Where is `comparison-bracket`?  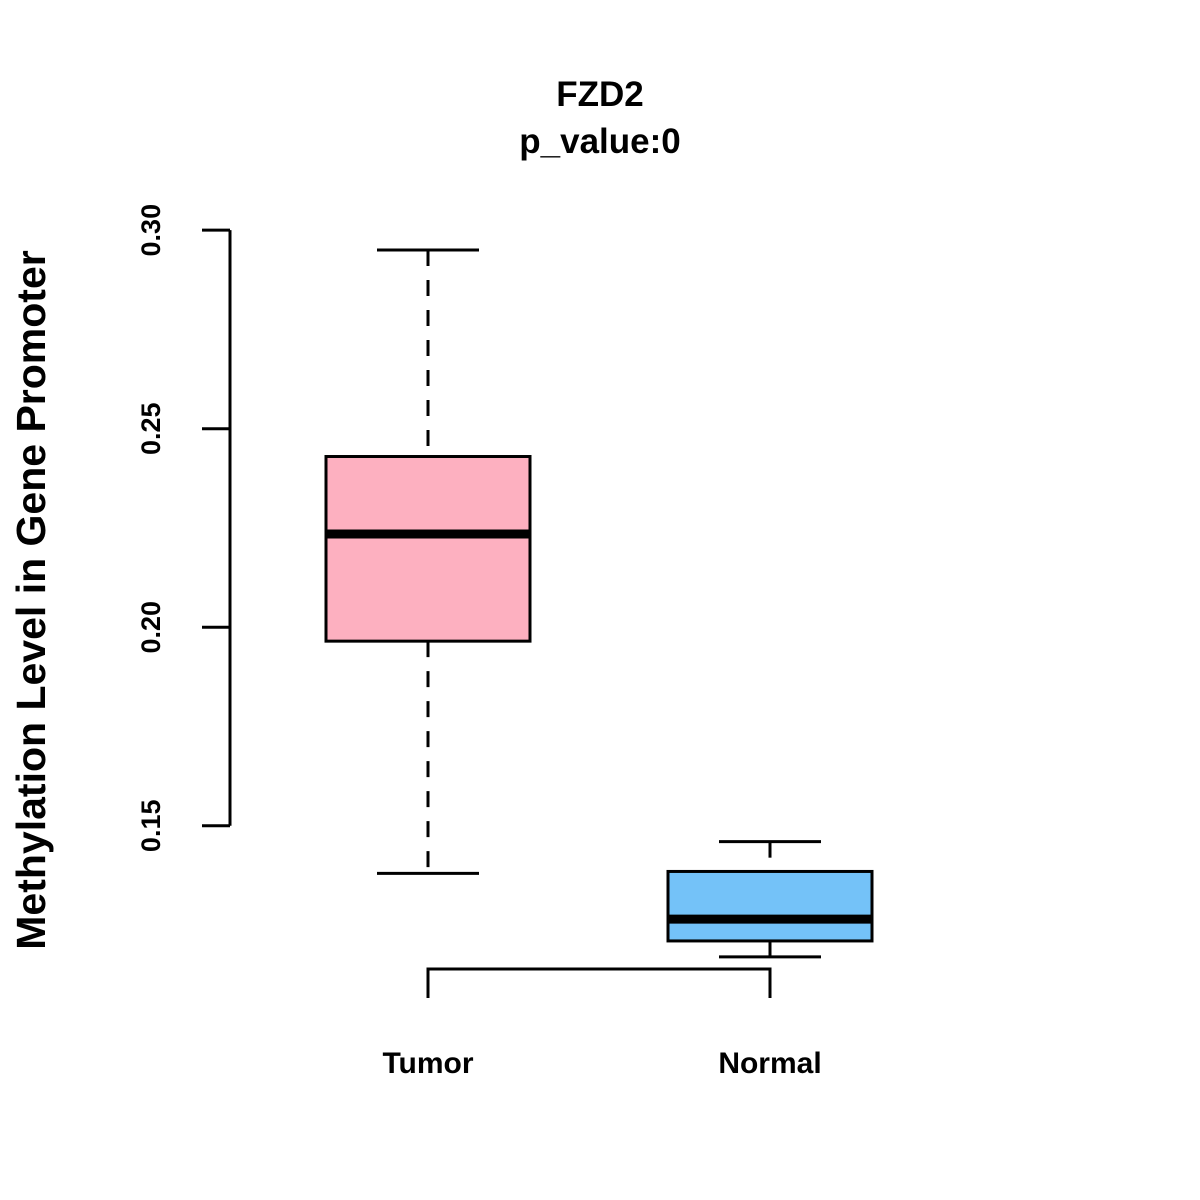
comparison-bracket is located at coordinates (599, 982).